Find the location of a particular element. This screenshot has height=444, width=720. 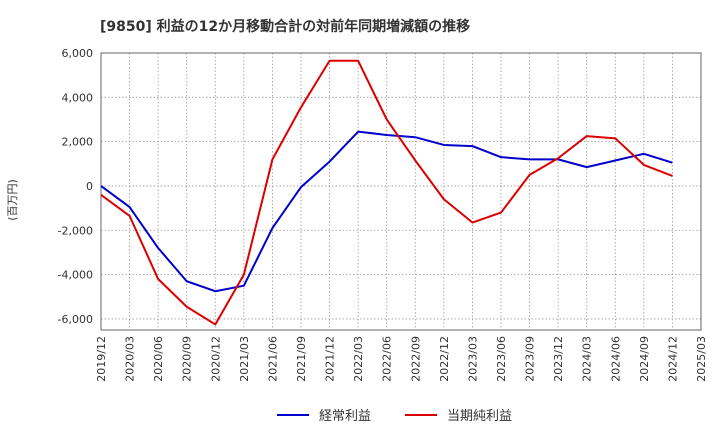

x-tick-label: 2024/03 is located at coordinates (587, 359).